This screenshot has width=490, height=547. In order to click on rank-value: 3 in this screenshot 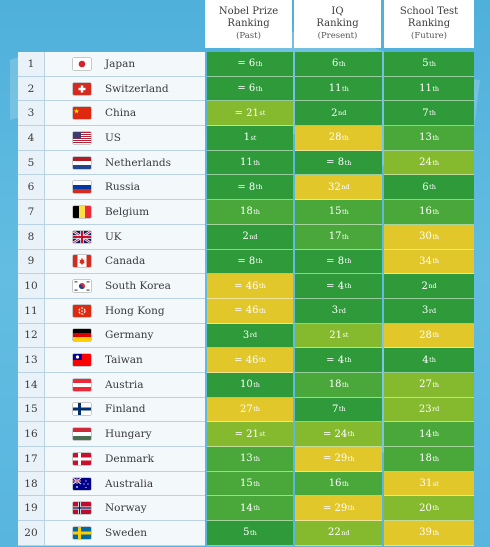, I will do `click(335, 311)`.